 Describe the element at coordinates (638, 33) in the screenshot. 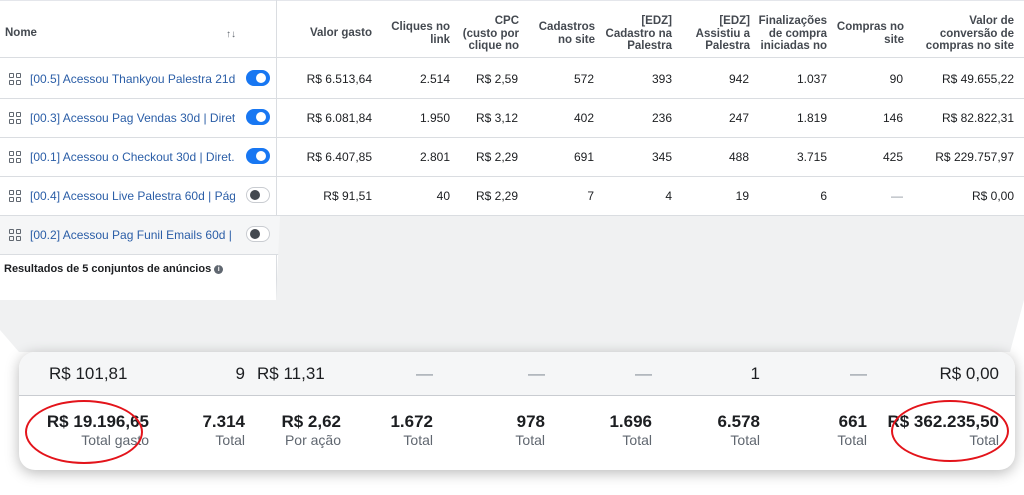

I see `col-header-edz-cadastro: [EDZ] Cadastro na Palestra` at that location.